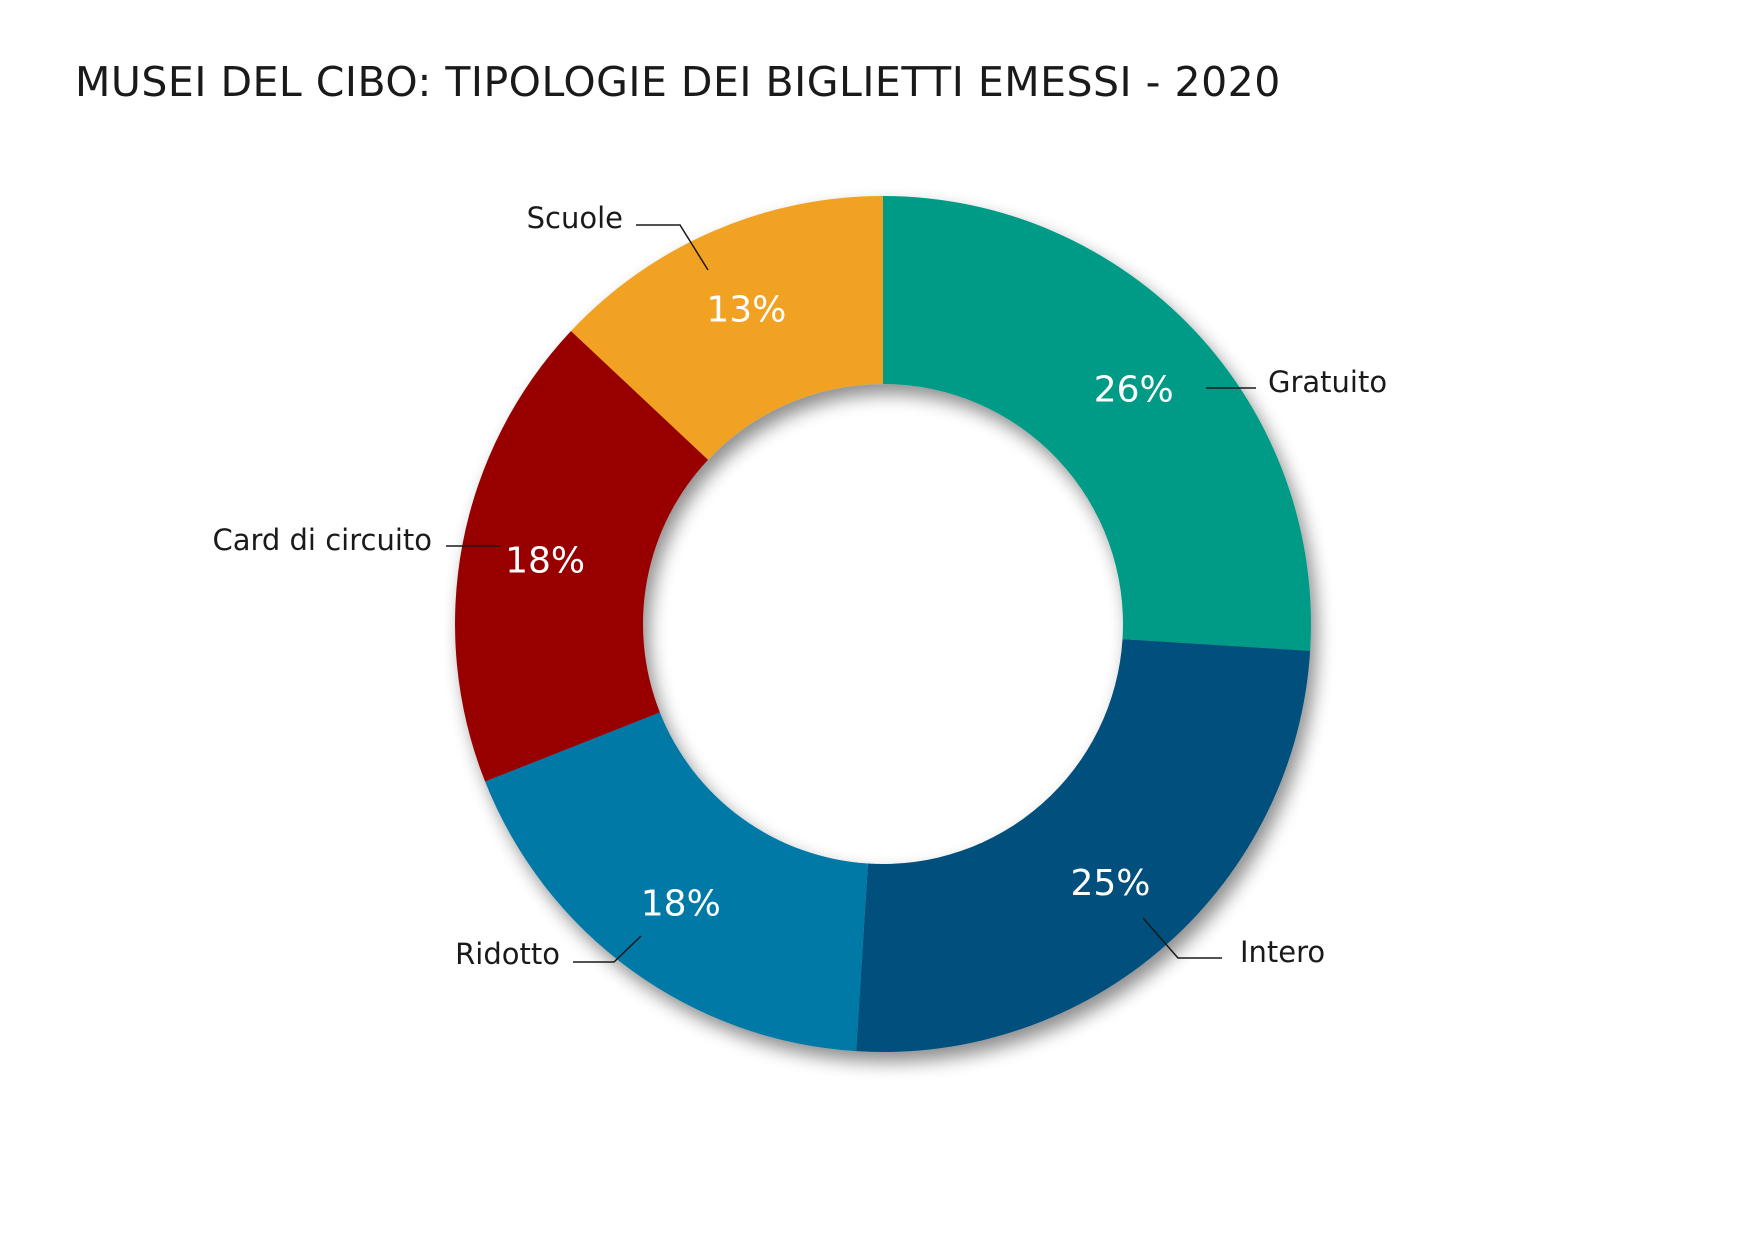  What do you see at coordinates (1134, 390) in the screenshot?
I see `pct-label-gratuito: 26%` at bounding box center [1134, 390].